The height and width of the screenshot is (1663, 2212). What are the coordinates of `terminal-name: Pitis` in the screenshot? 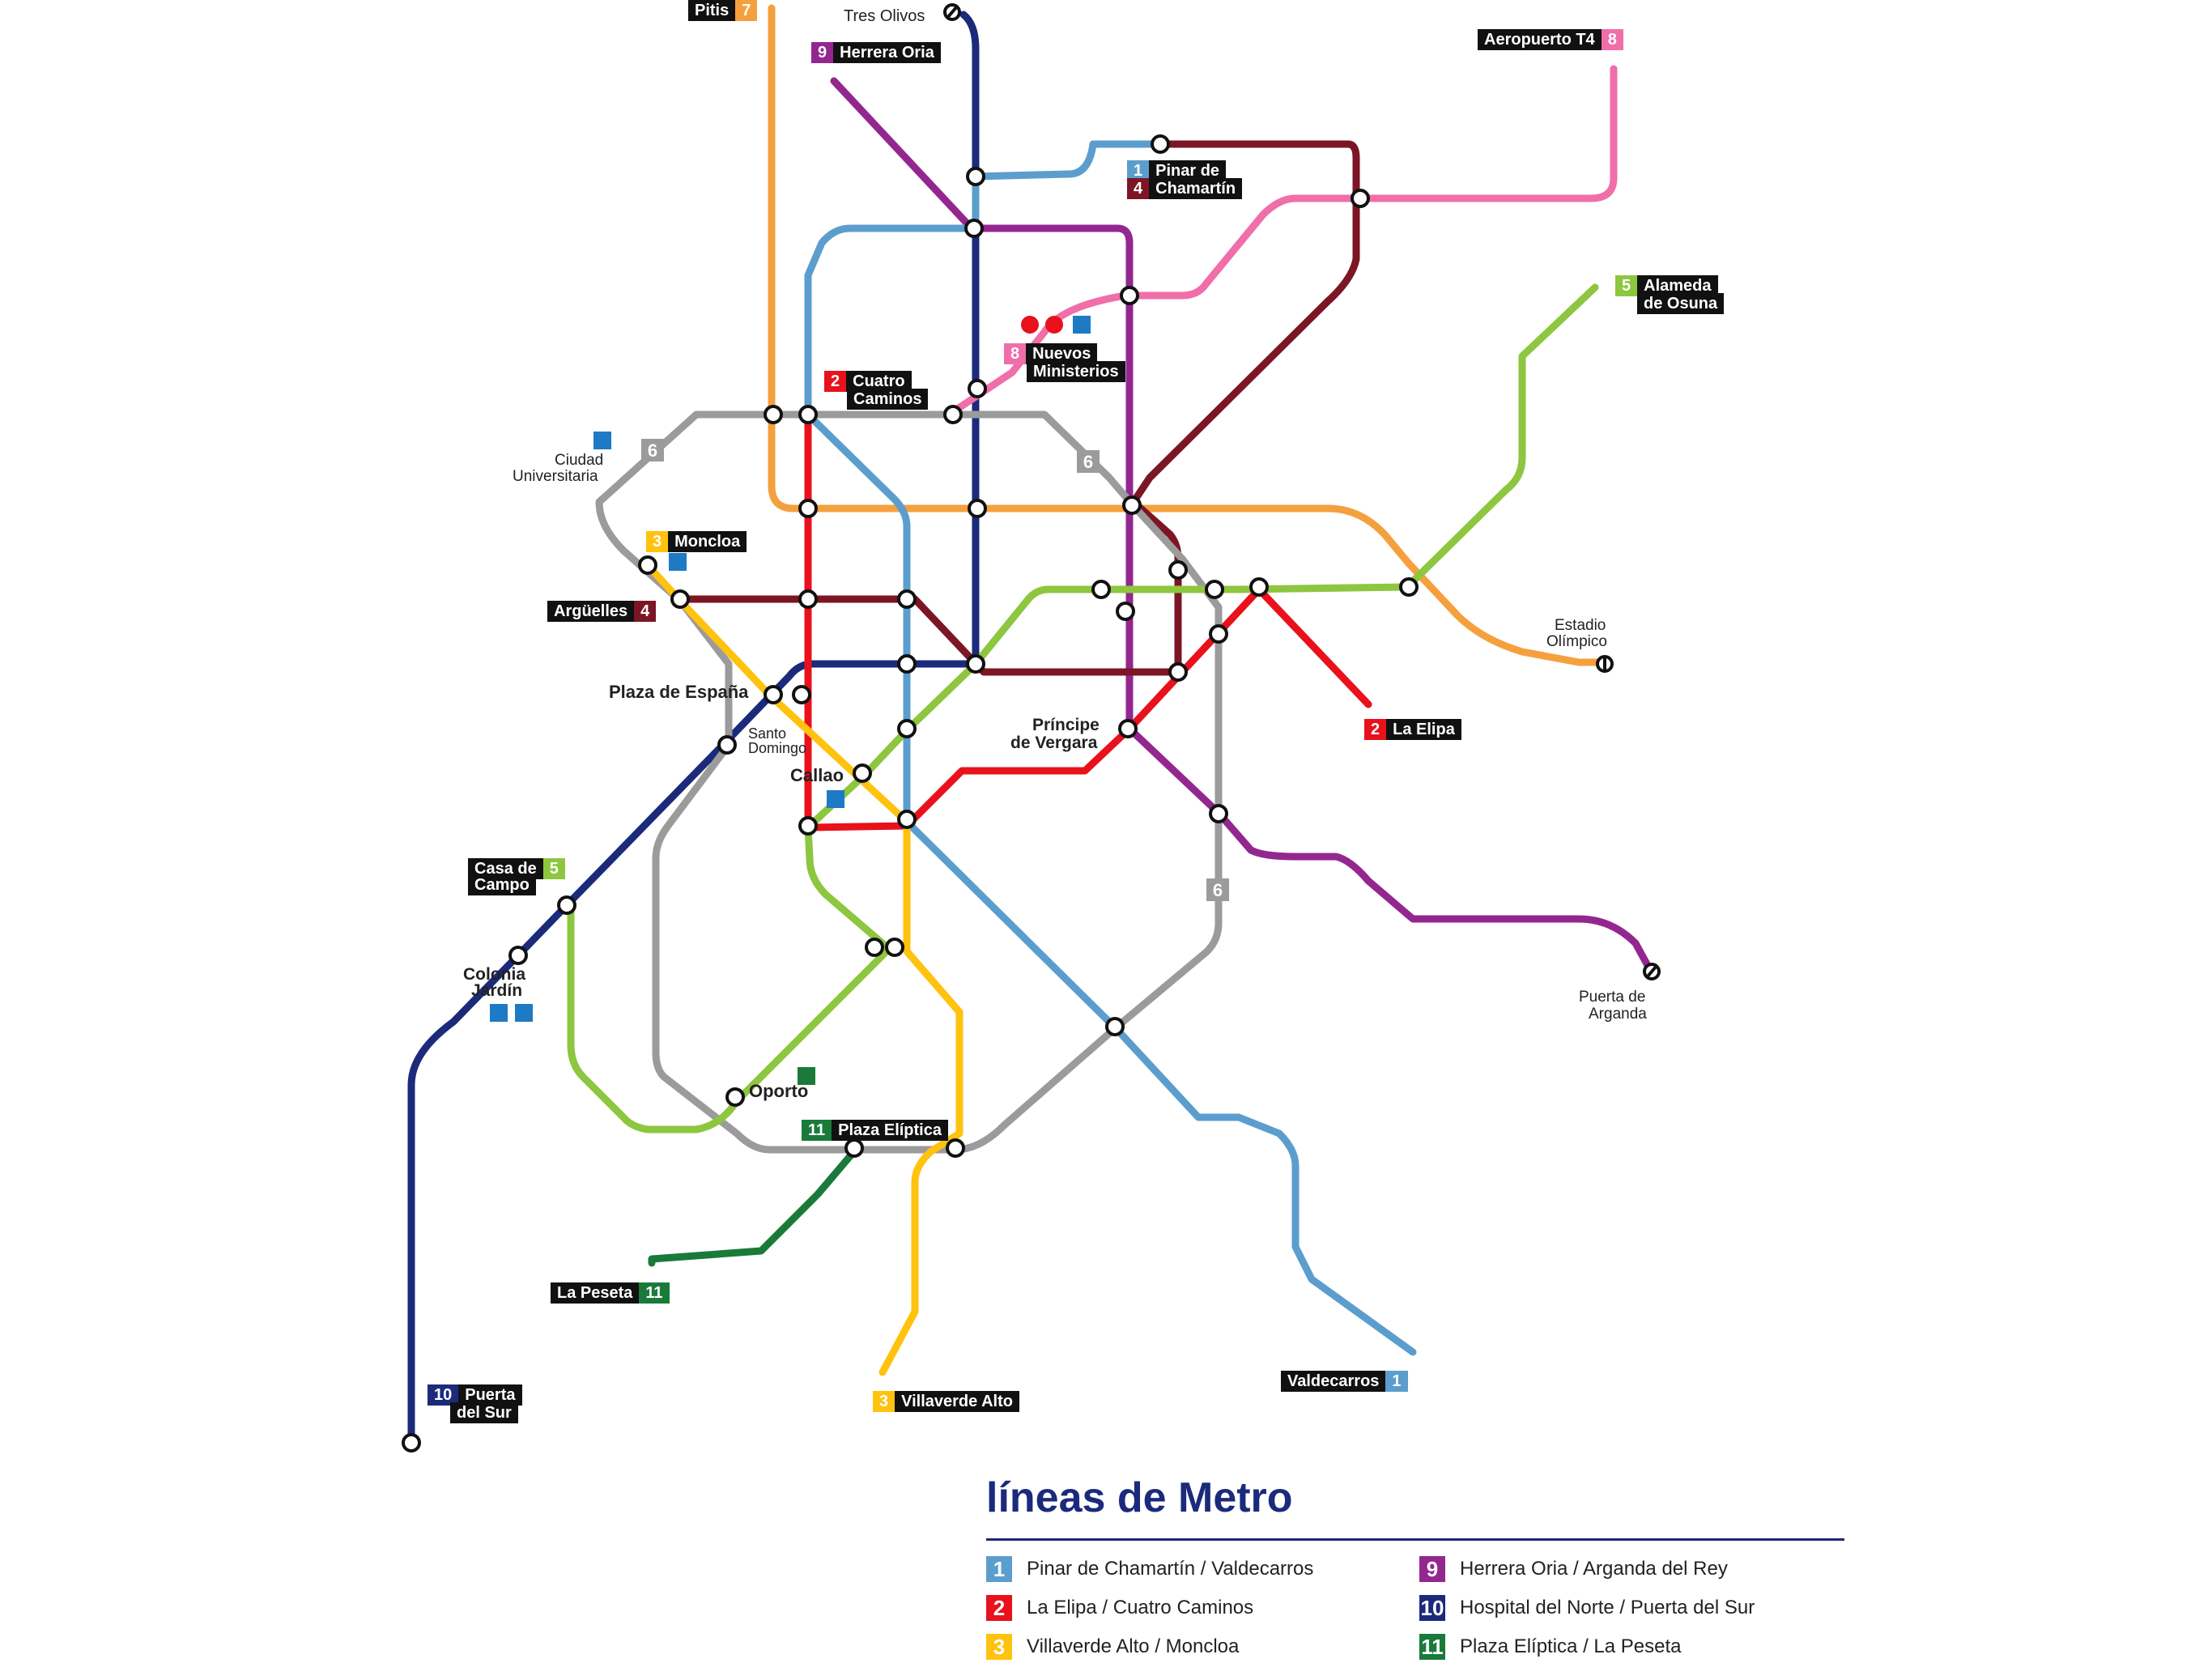 It's located at (712, 10).